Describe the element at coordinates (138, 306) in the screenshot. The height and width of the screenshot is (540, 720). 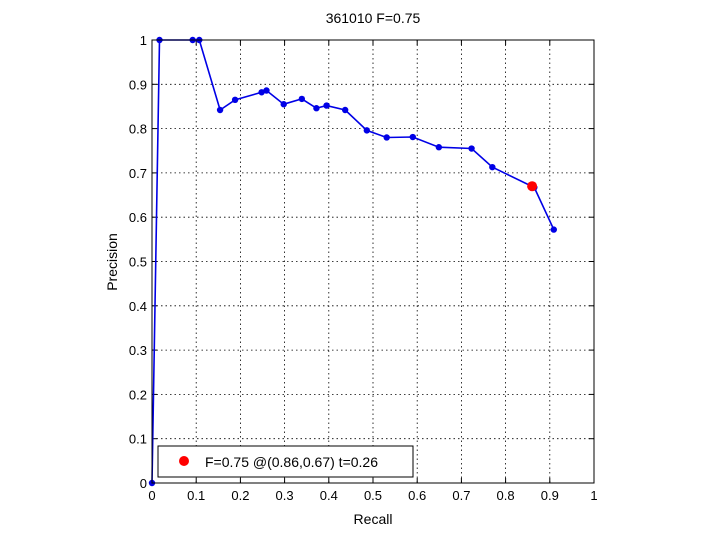
I see `y-tick-label: 0.4` at that location.